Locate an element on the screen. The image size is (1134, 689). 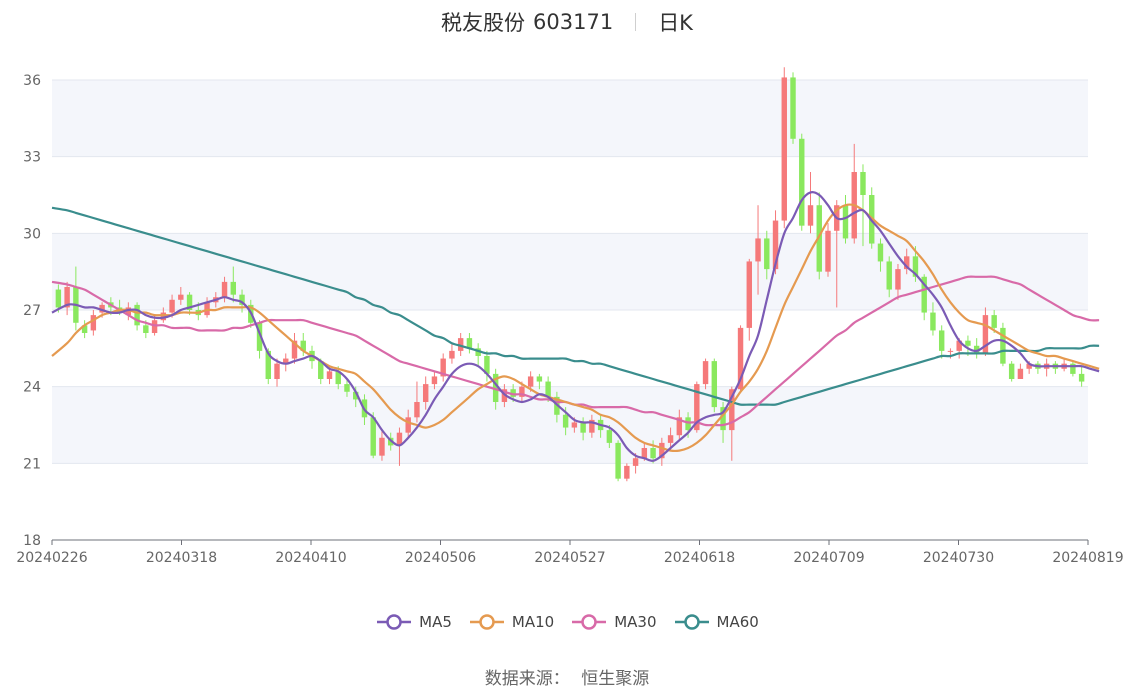
legend-label: MA30 is located at coordinates (635, 622).